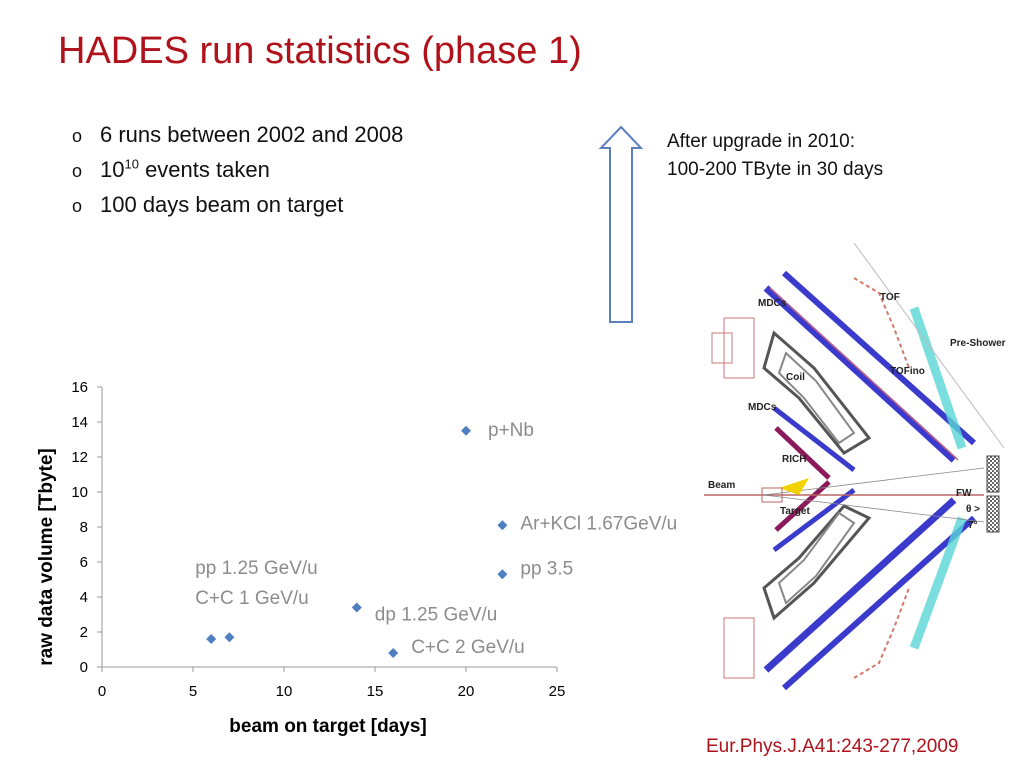  What do you see at coordinates (794, 459) in the screenshot?
I see `detector-label: RICH` at bounding box center [794, 459].